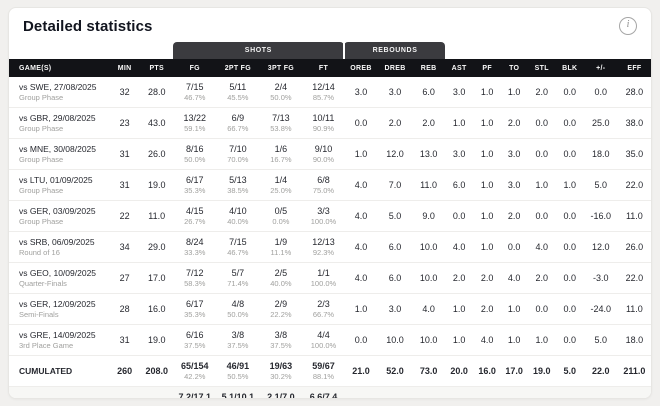  What do you see at coordinates (238, 303) in the screenshot?
I see `stat-value: 4/8` at bounding box center [238, 303].